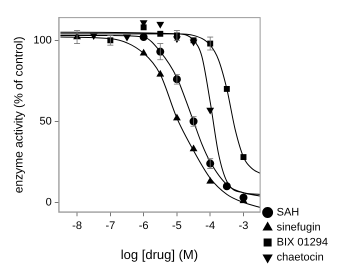 The image size is (350, 275). What do you see at coordinates (159, 254) in the screenshot?
I see `x-axis-title: log [drug] (M)` at bounding box center [159, 254].